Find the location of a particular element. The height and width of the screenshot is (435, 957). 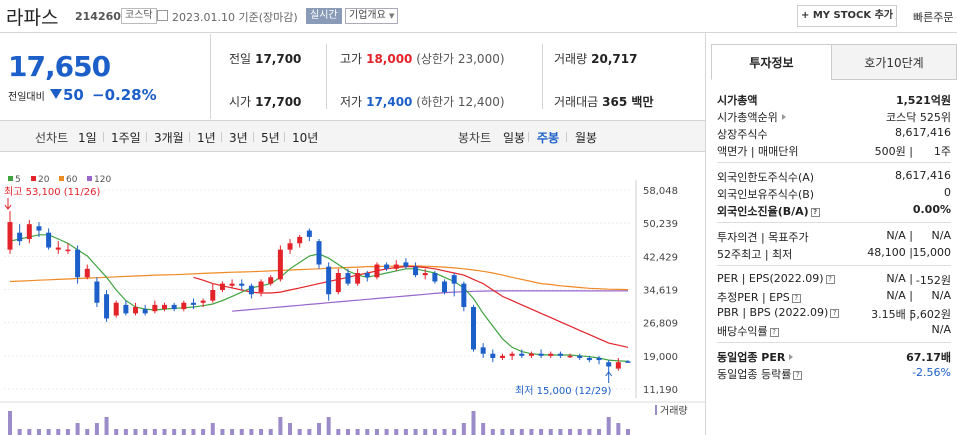

tab-orderbook-10: 호가10단계 is located at coordinates (894, 62).